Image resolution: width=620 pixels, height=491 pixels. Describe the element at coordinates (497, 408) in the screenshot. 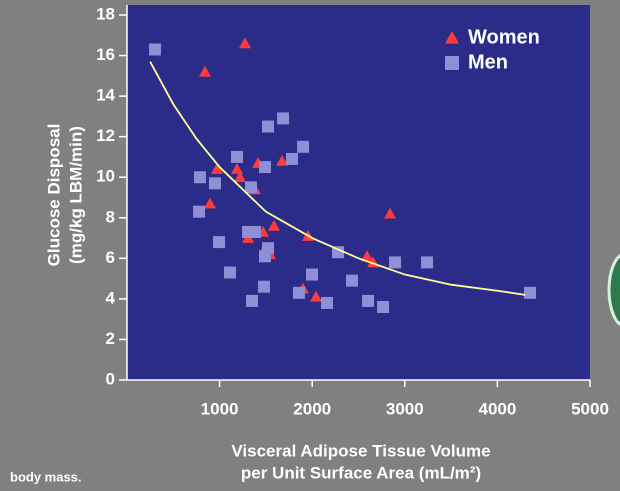

I see `x-tick-label: 4000` at that location.